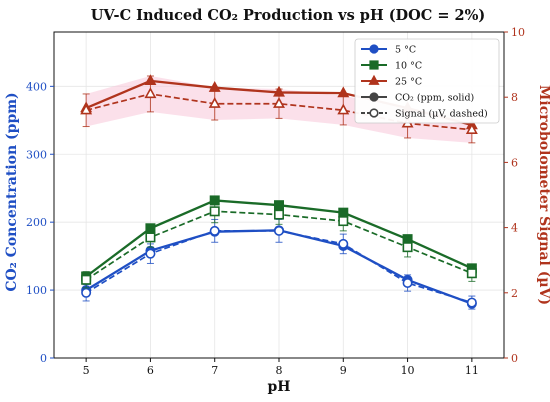 The image size is (550, 402). I want to click on y-axis-left: 0 100 200 300 400, so click(40, 222).